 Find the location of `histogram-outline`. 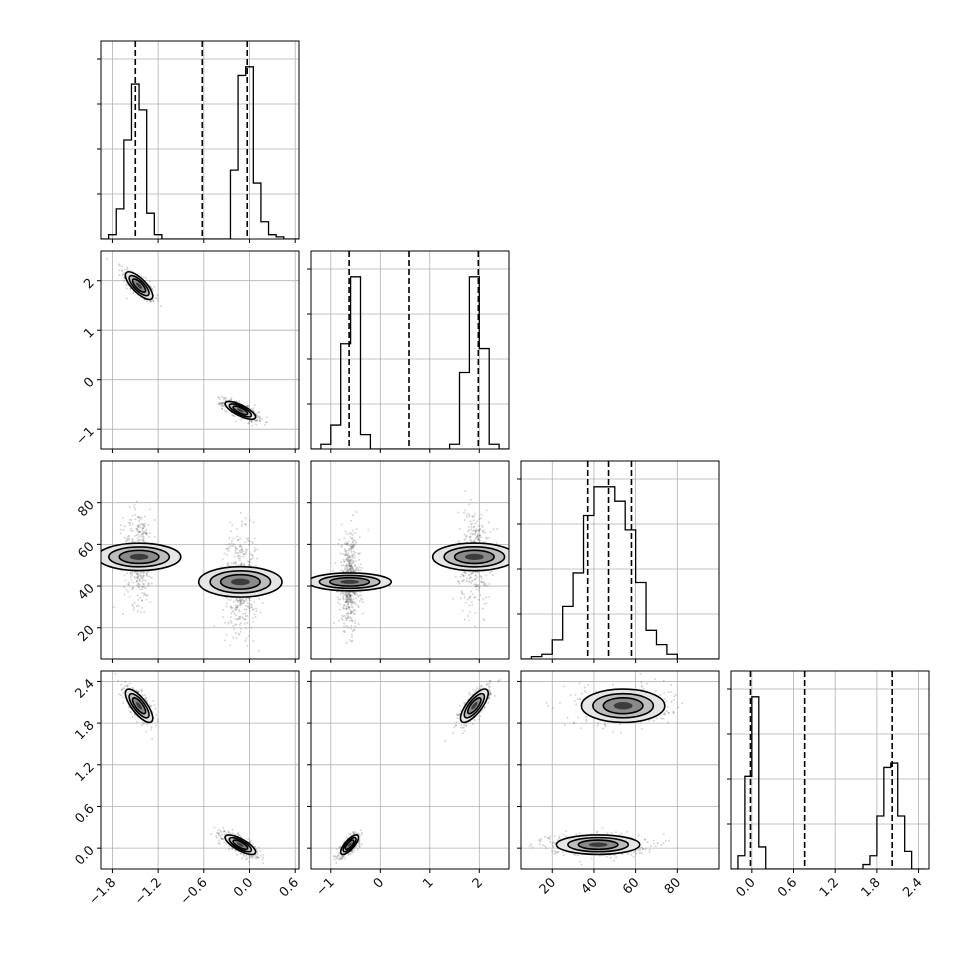

histogram-outline is located at coordinates (620, 572).